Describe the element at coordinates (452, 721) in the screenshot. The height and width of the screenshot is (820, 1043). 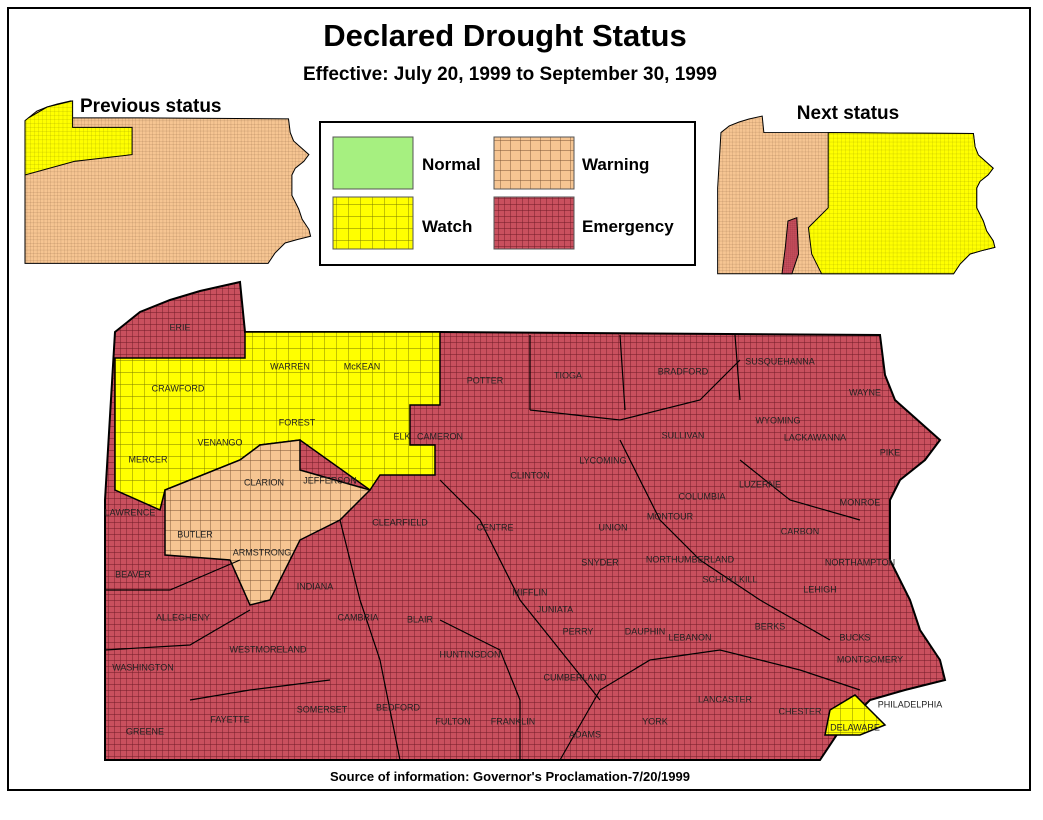
I see `county-label: FULTON` at that location.